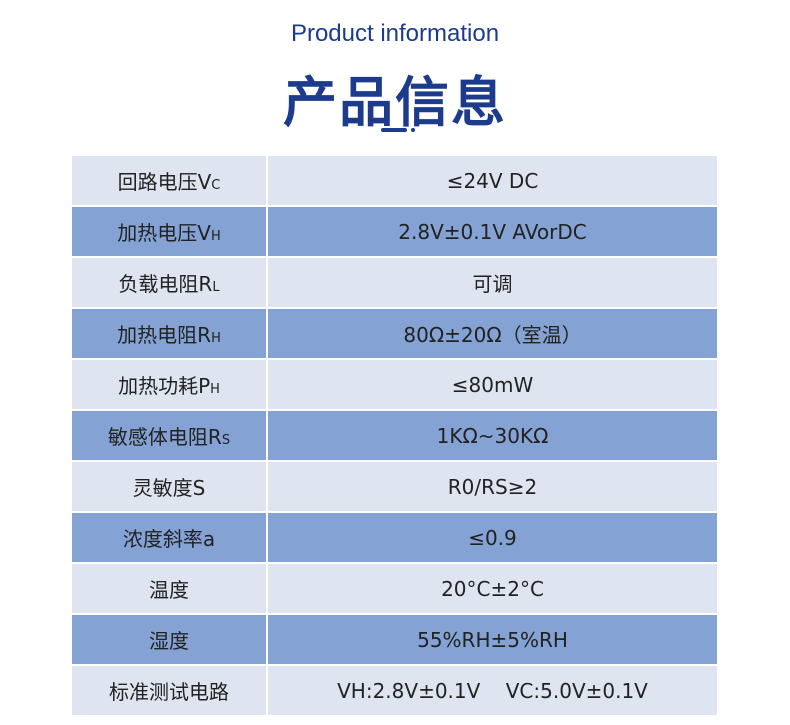  What do you see at coordinates (394, 130) in the screenshot?
I see `title-underline` at bounding box center [394, 130].